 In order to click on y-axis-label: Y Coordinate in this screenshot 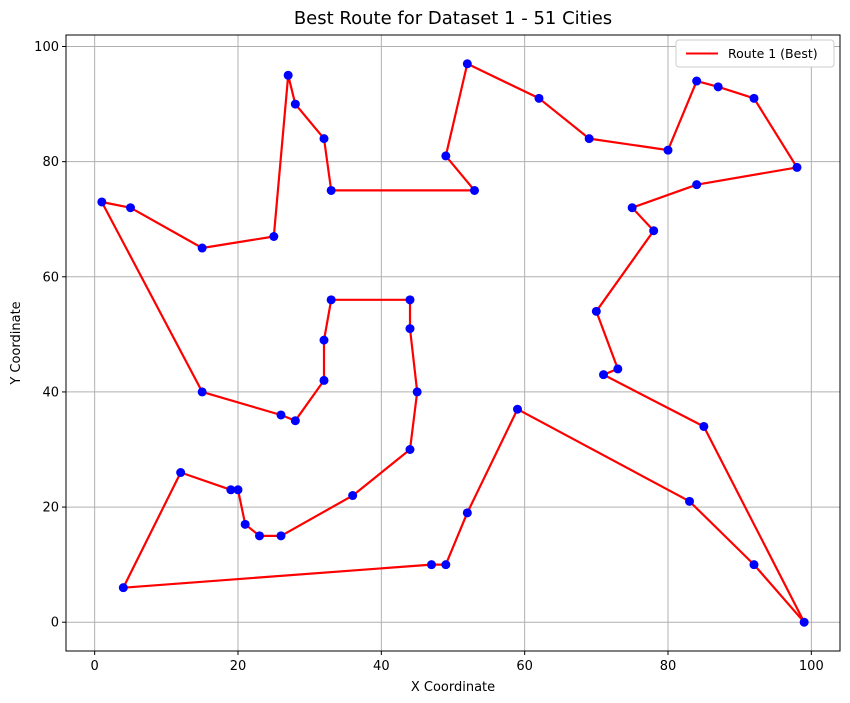, I will do `click(16, 343)`.